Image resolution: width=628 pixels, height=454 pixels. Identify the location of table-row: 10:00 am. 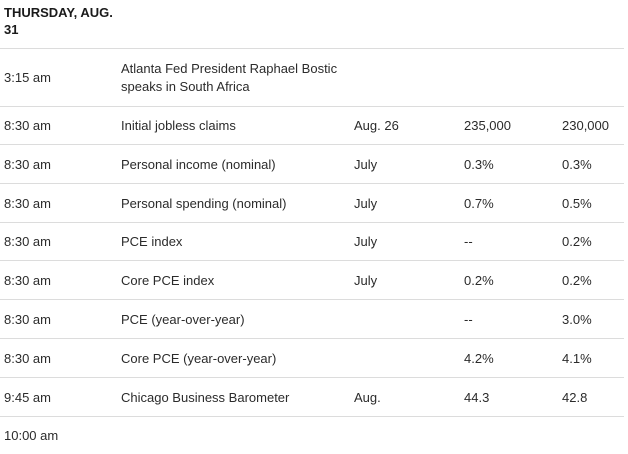
(312, 435).